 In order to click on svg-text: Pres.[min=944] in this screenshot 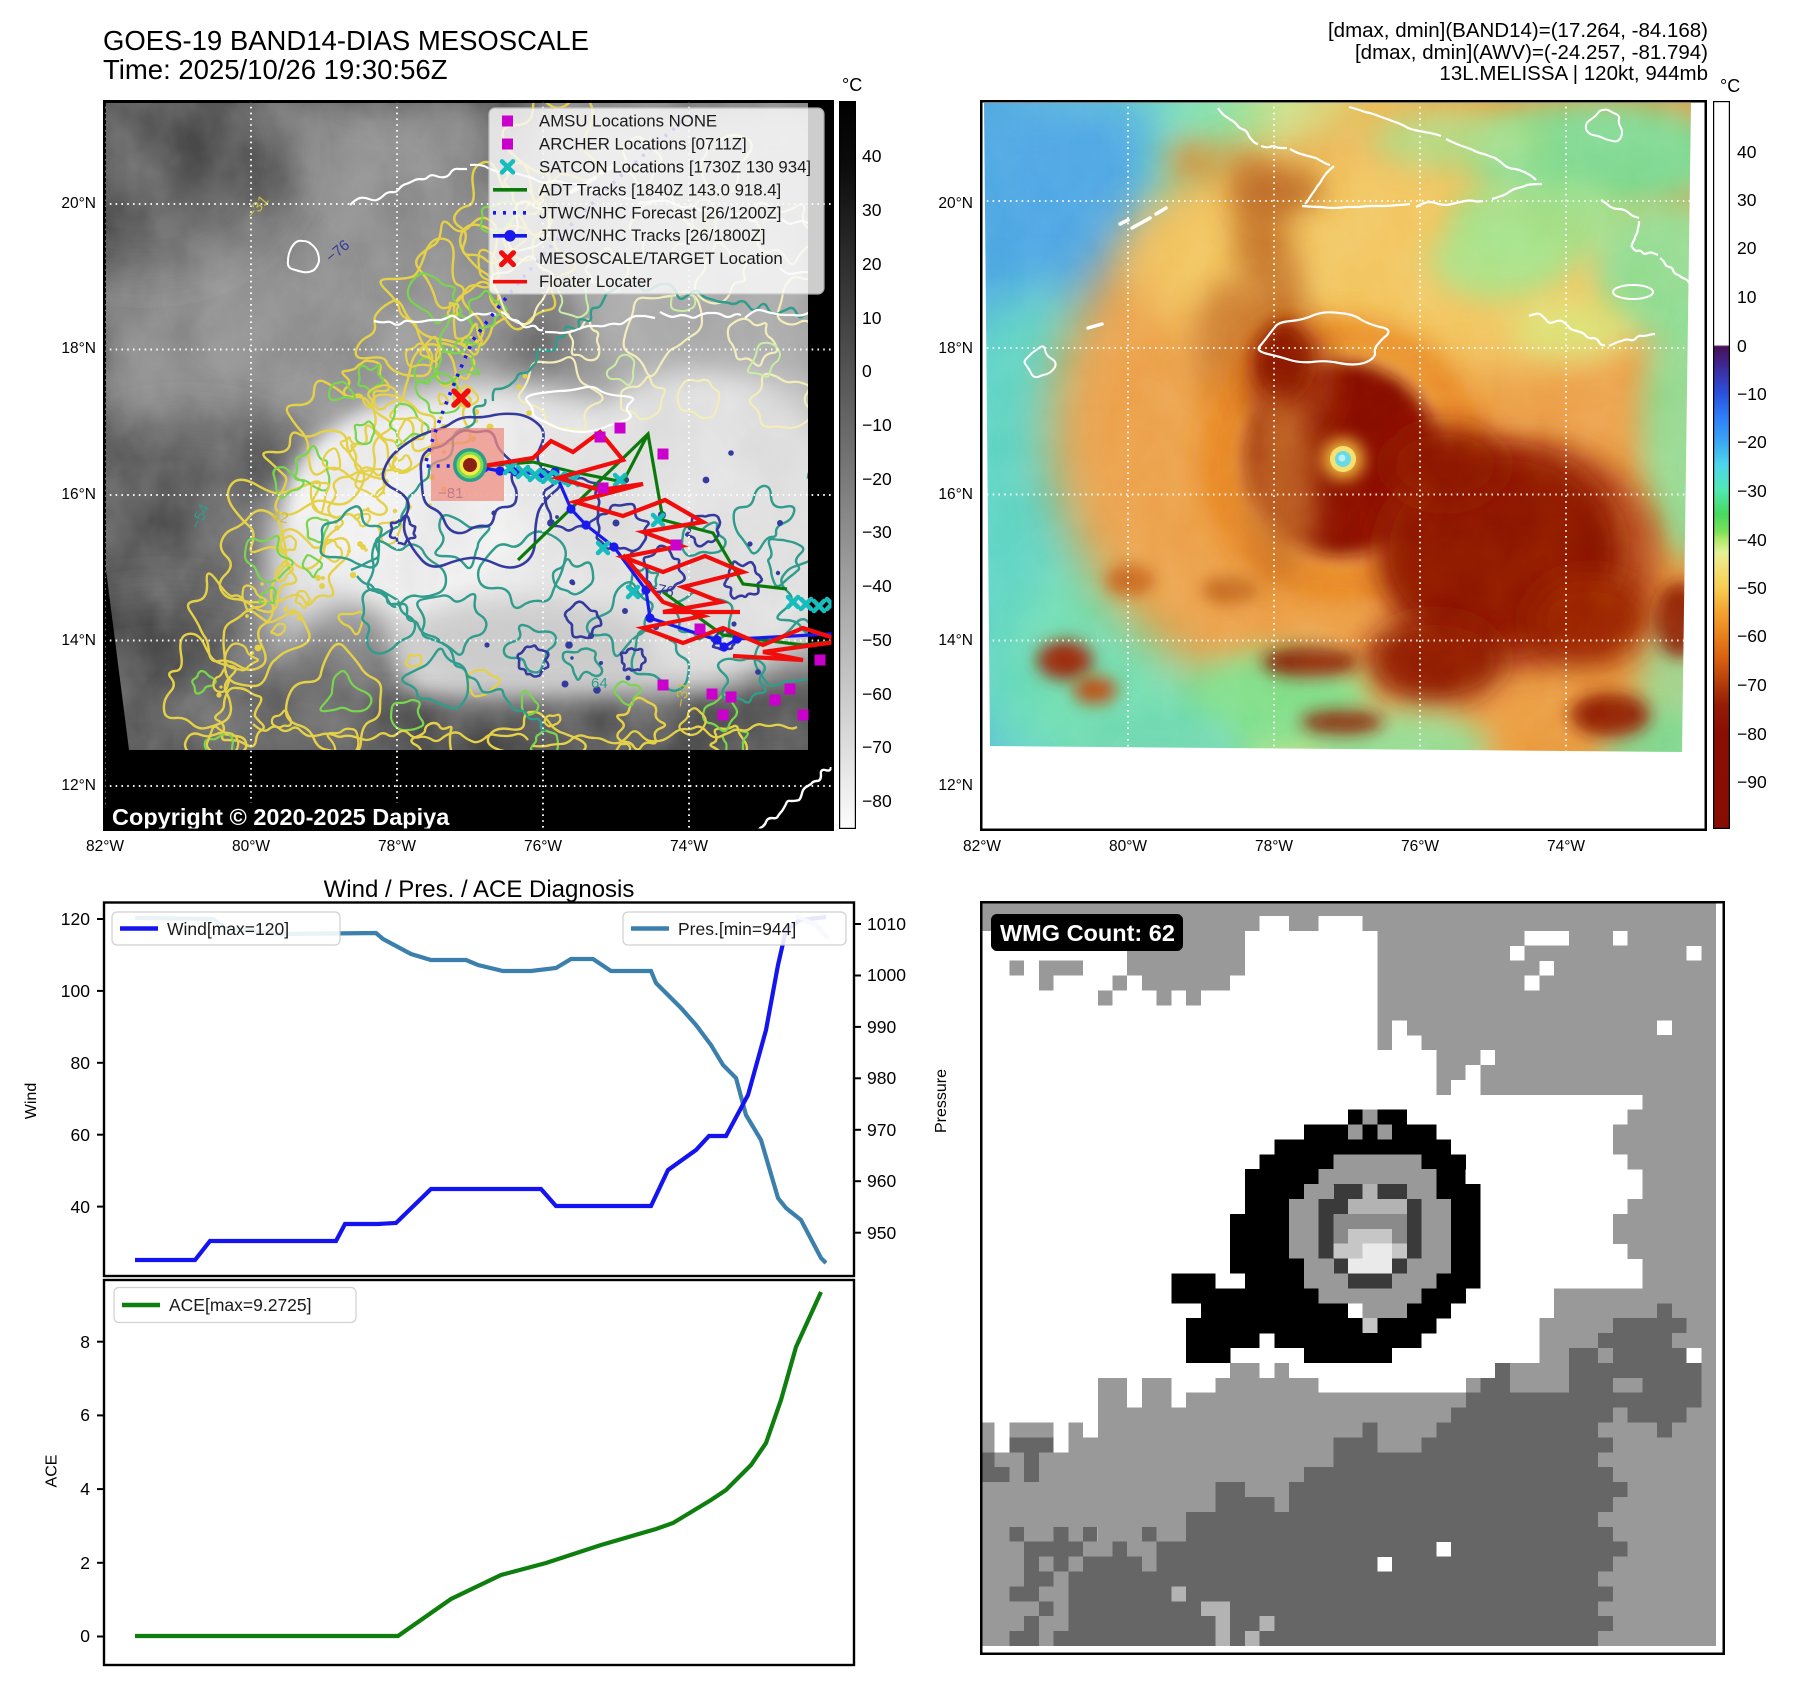, I will do `click(737, 929)`.